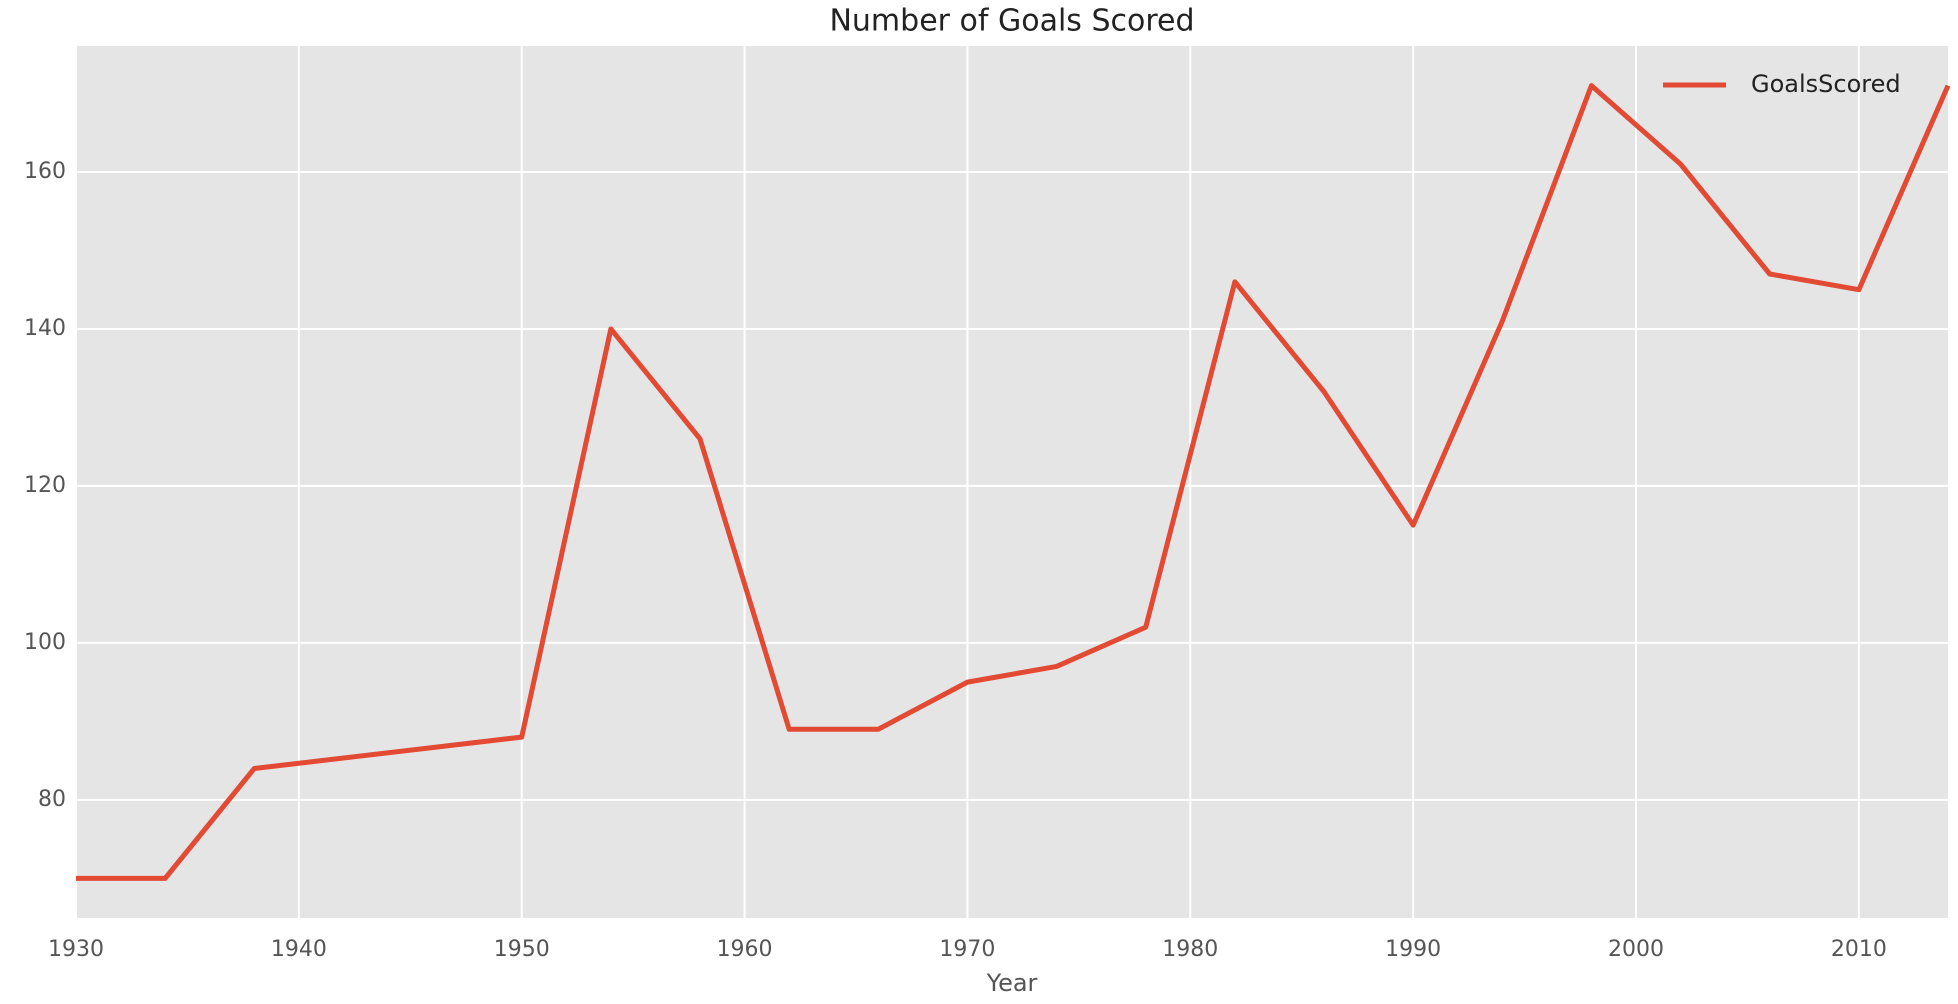 The height and width of the screenshot is (1004, 1958). What do you see at coordinates (45, 328) in the screenshot?
I see `y-tick-label: 140` at bounding box center [45, 328].